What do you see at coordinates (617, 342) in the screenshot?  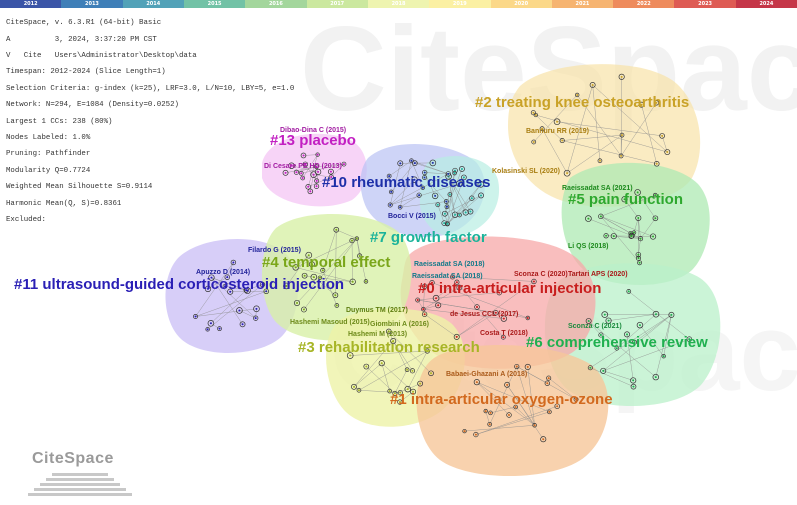 I see `cluster-label-6: #6 comprehensive review` at bounding box center [617, 342].